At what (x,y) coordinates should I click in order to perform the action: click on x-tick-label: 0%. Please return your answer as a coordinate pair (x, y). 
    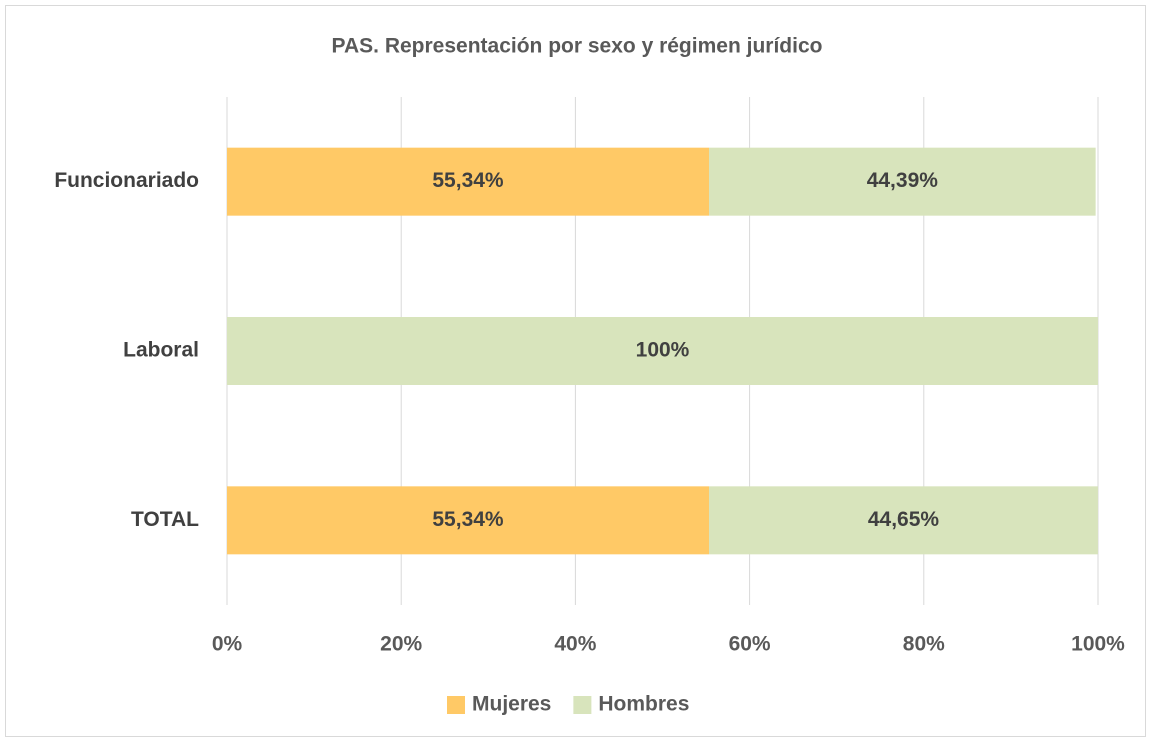
    Looking at the image, I should click on (227, 644).